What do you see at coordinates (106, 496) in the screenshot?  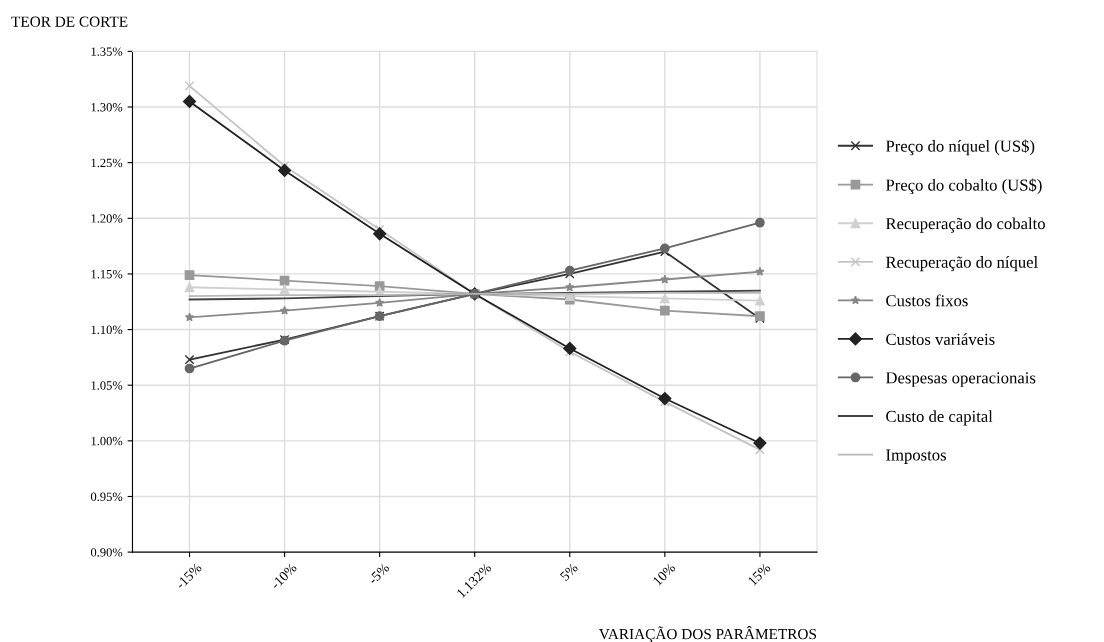 I see `y-tick-label: 0.95%` at bounding box center [106, 496].